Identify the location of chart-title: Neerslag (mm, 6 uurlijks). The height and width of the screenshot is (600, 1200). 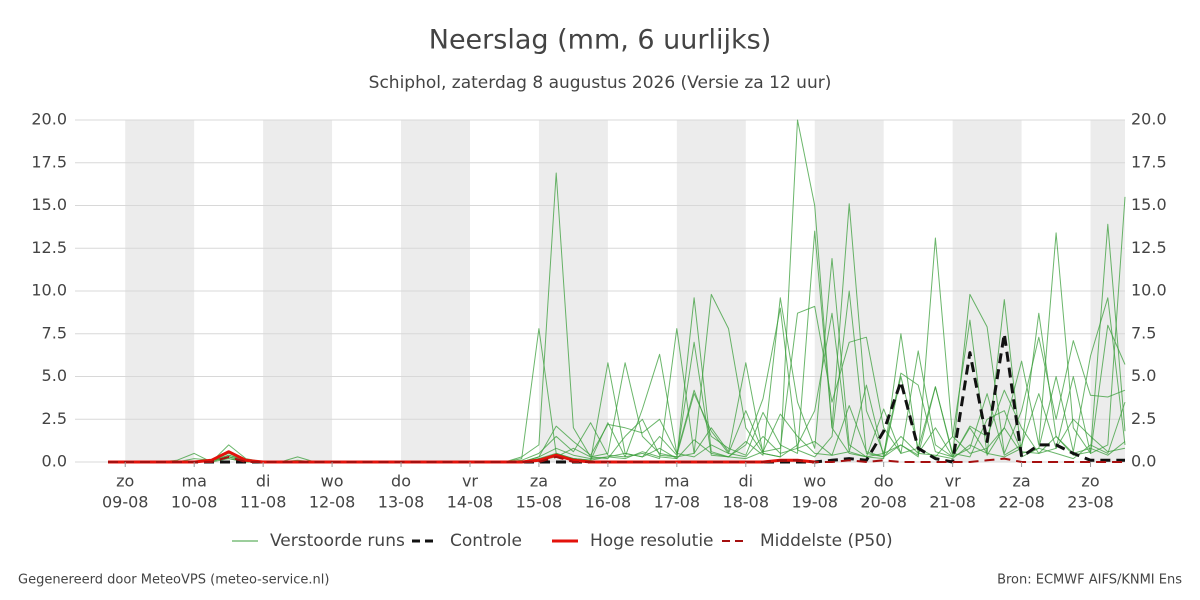
(600, 40).